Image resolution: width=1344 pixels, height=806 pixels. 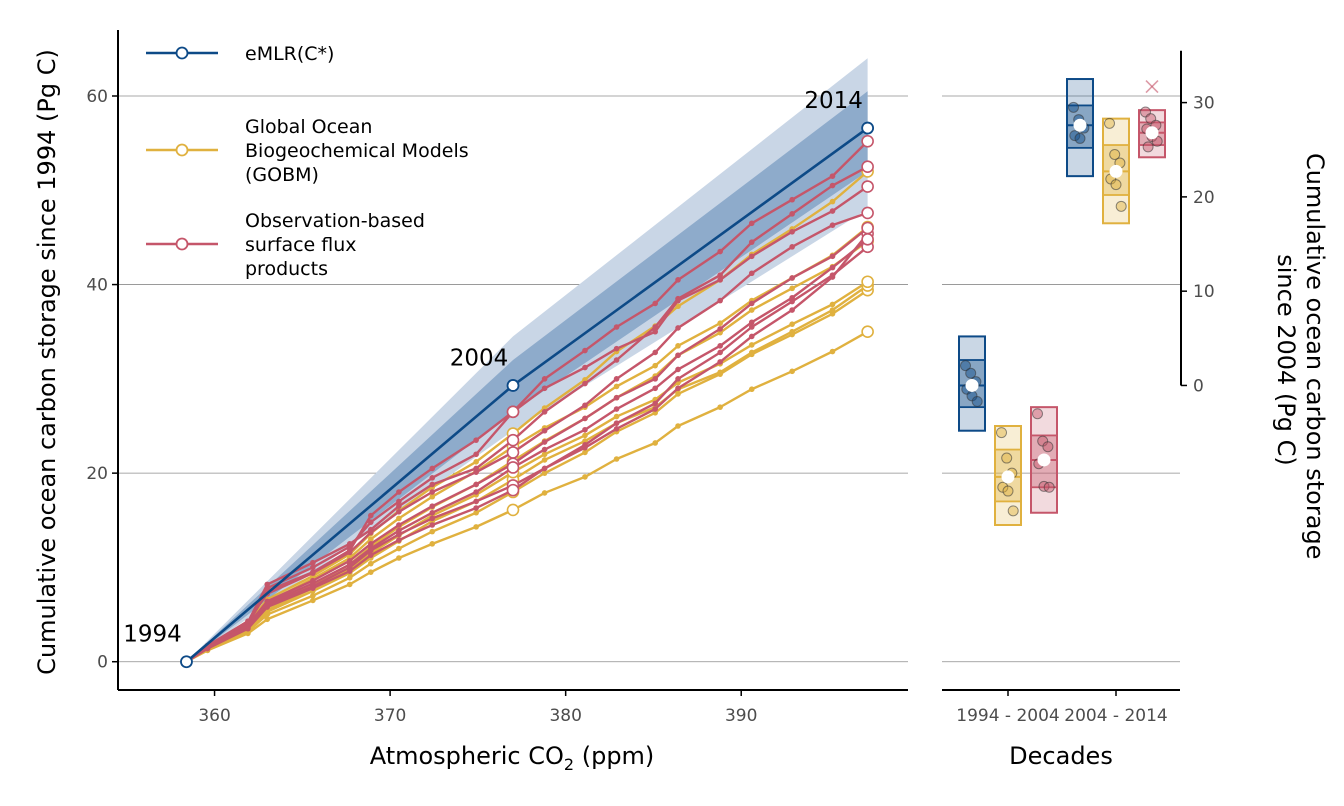 I want to click on year-label-1994: 1994, so click(x=152, y=635).